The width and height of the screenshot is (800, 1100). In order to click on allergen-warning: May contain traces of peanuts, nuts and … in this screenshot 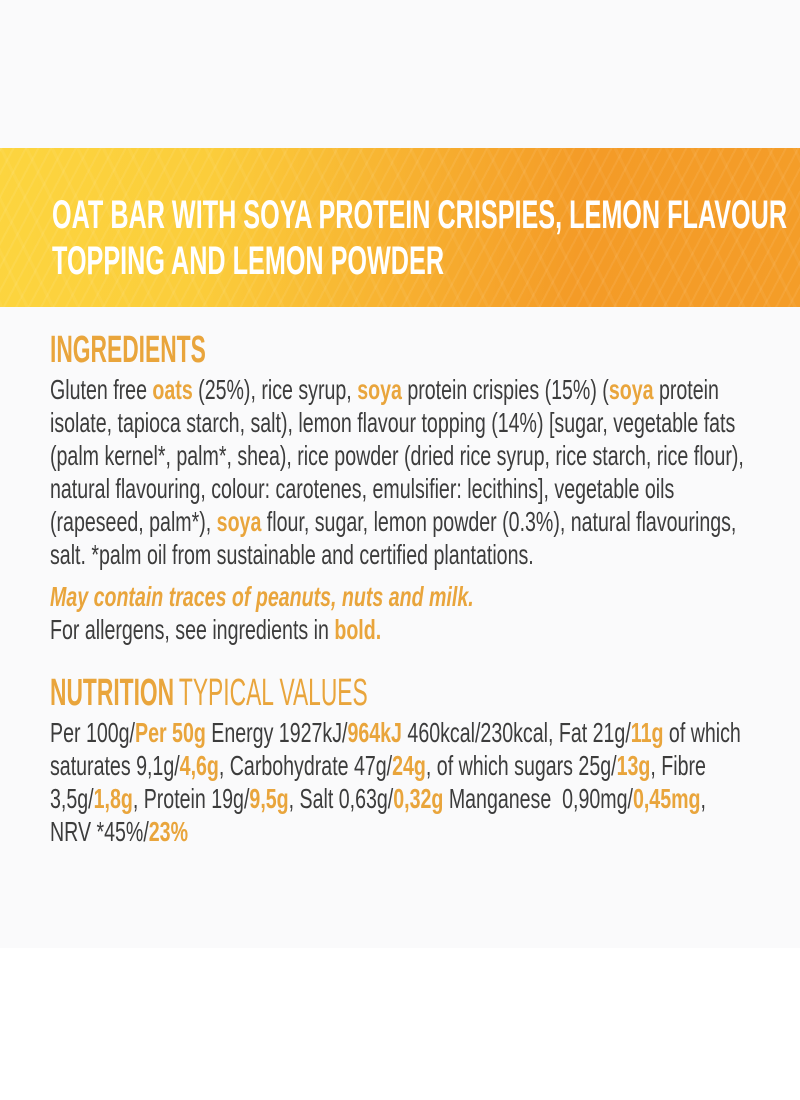, I will do `click(262, 596)`.